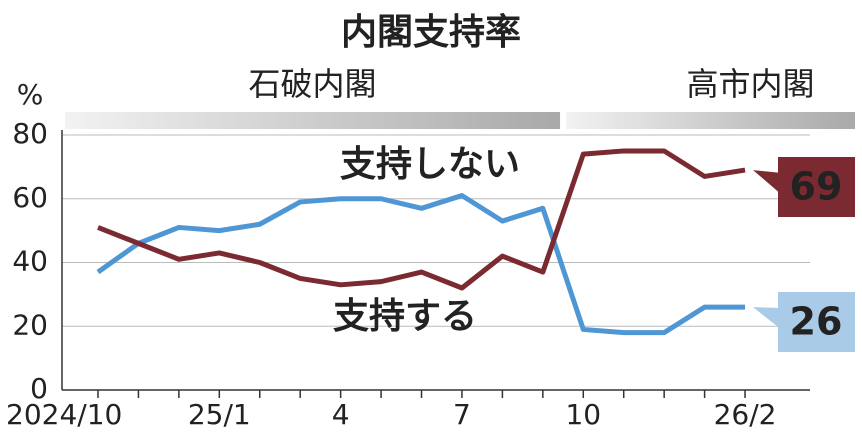  Describe the element at coordinates (745, 414) in the screenshot. I see `x-tick-label: 26/2` at that location.